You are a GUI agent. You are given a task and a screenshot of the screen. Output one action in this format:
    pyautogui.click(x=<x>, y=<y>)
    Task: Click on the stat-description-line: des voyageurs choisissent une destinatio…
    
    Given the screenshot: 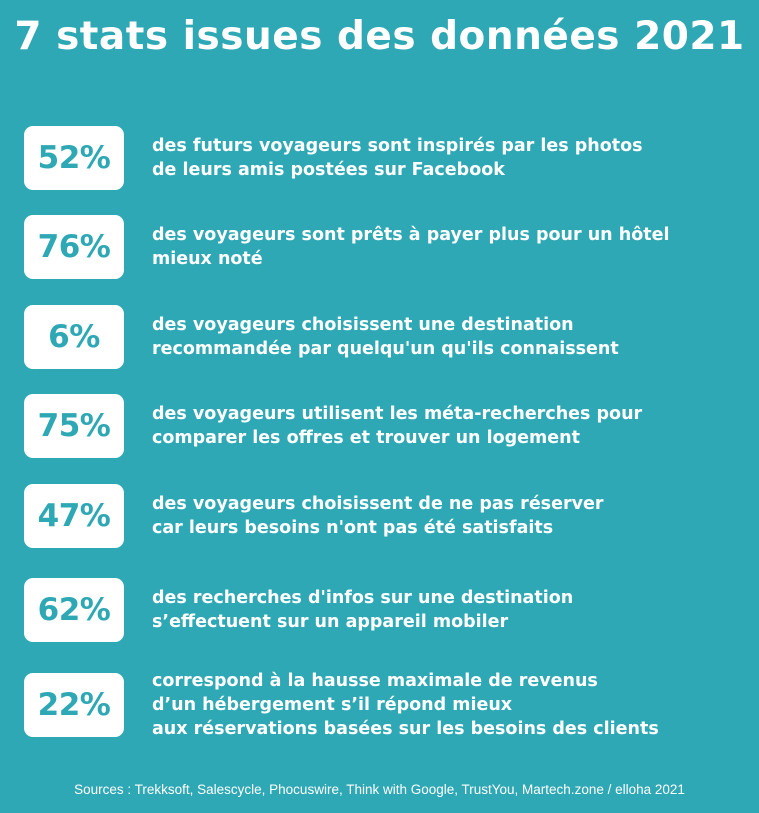 What is the action you would take?
    pyautogui.click(x=363, y=325)
    